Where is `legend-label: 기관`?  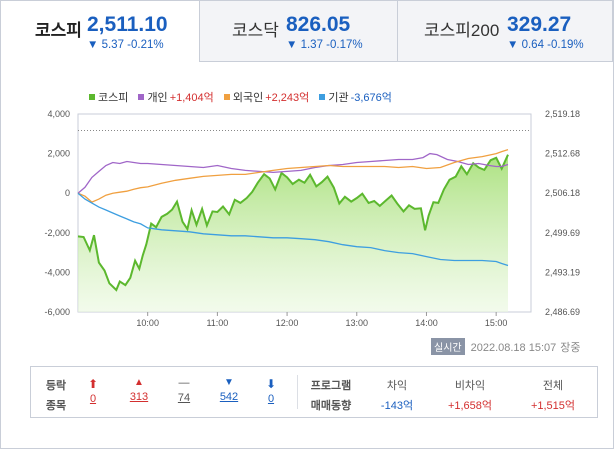
legend-label: 기관 is located at coordinates (338, 98).